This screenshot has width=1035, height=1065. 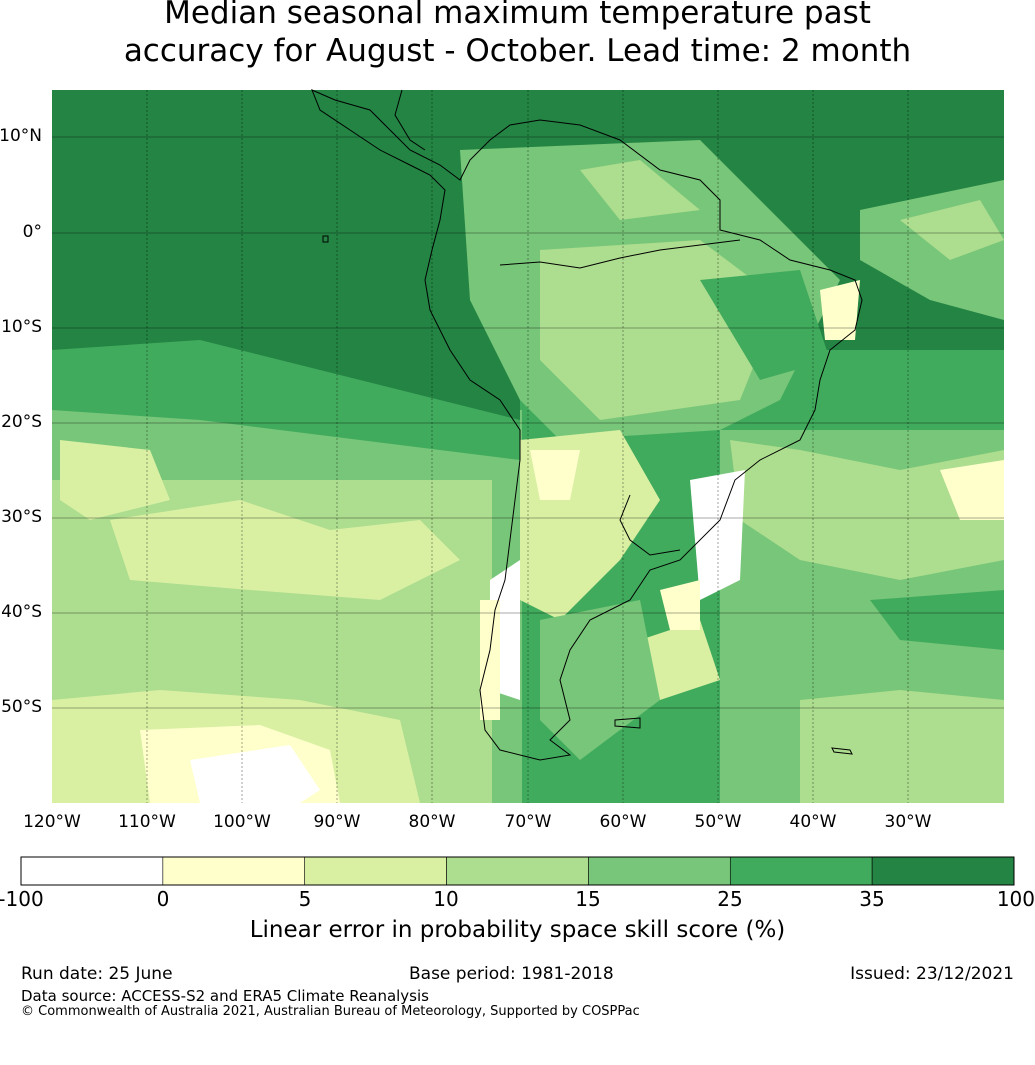 What do you see at coordinates (21, 612) in the screenshot?
I see `lat-label-40s: 40°S` at bounding box center [21, 612].